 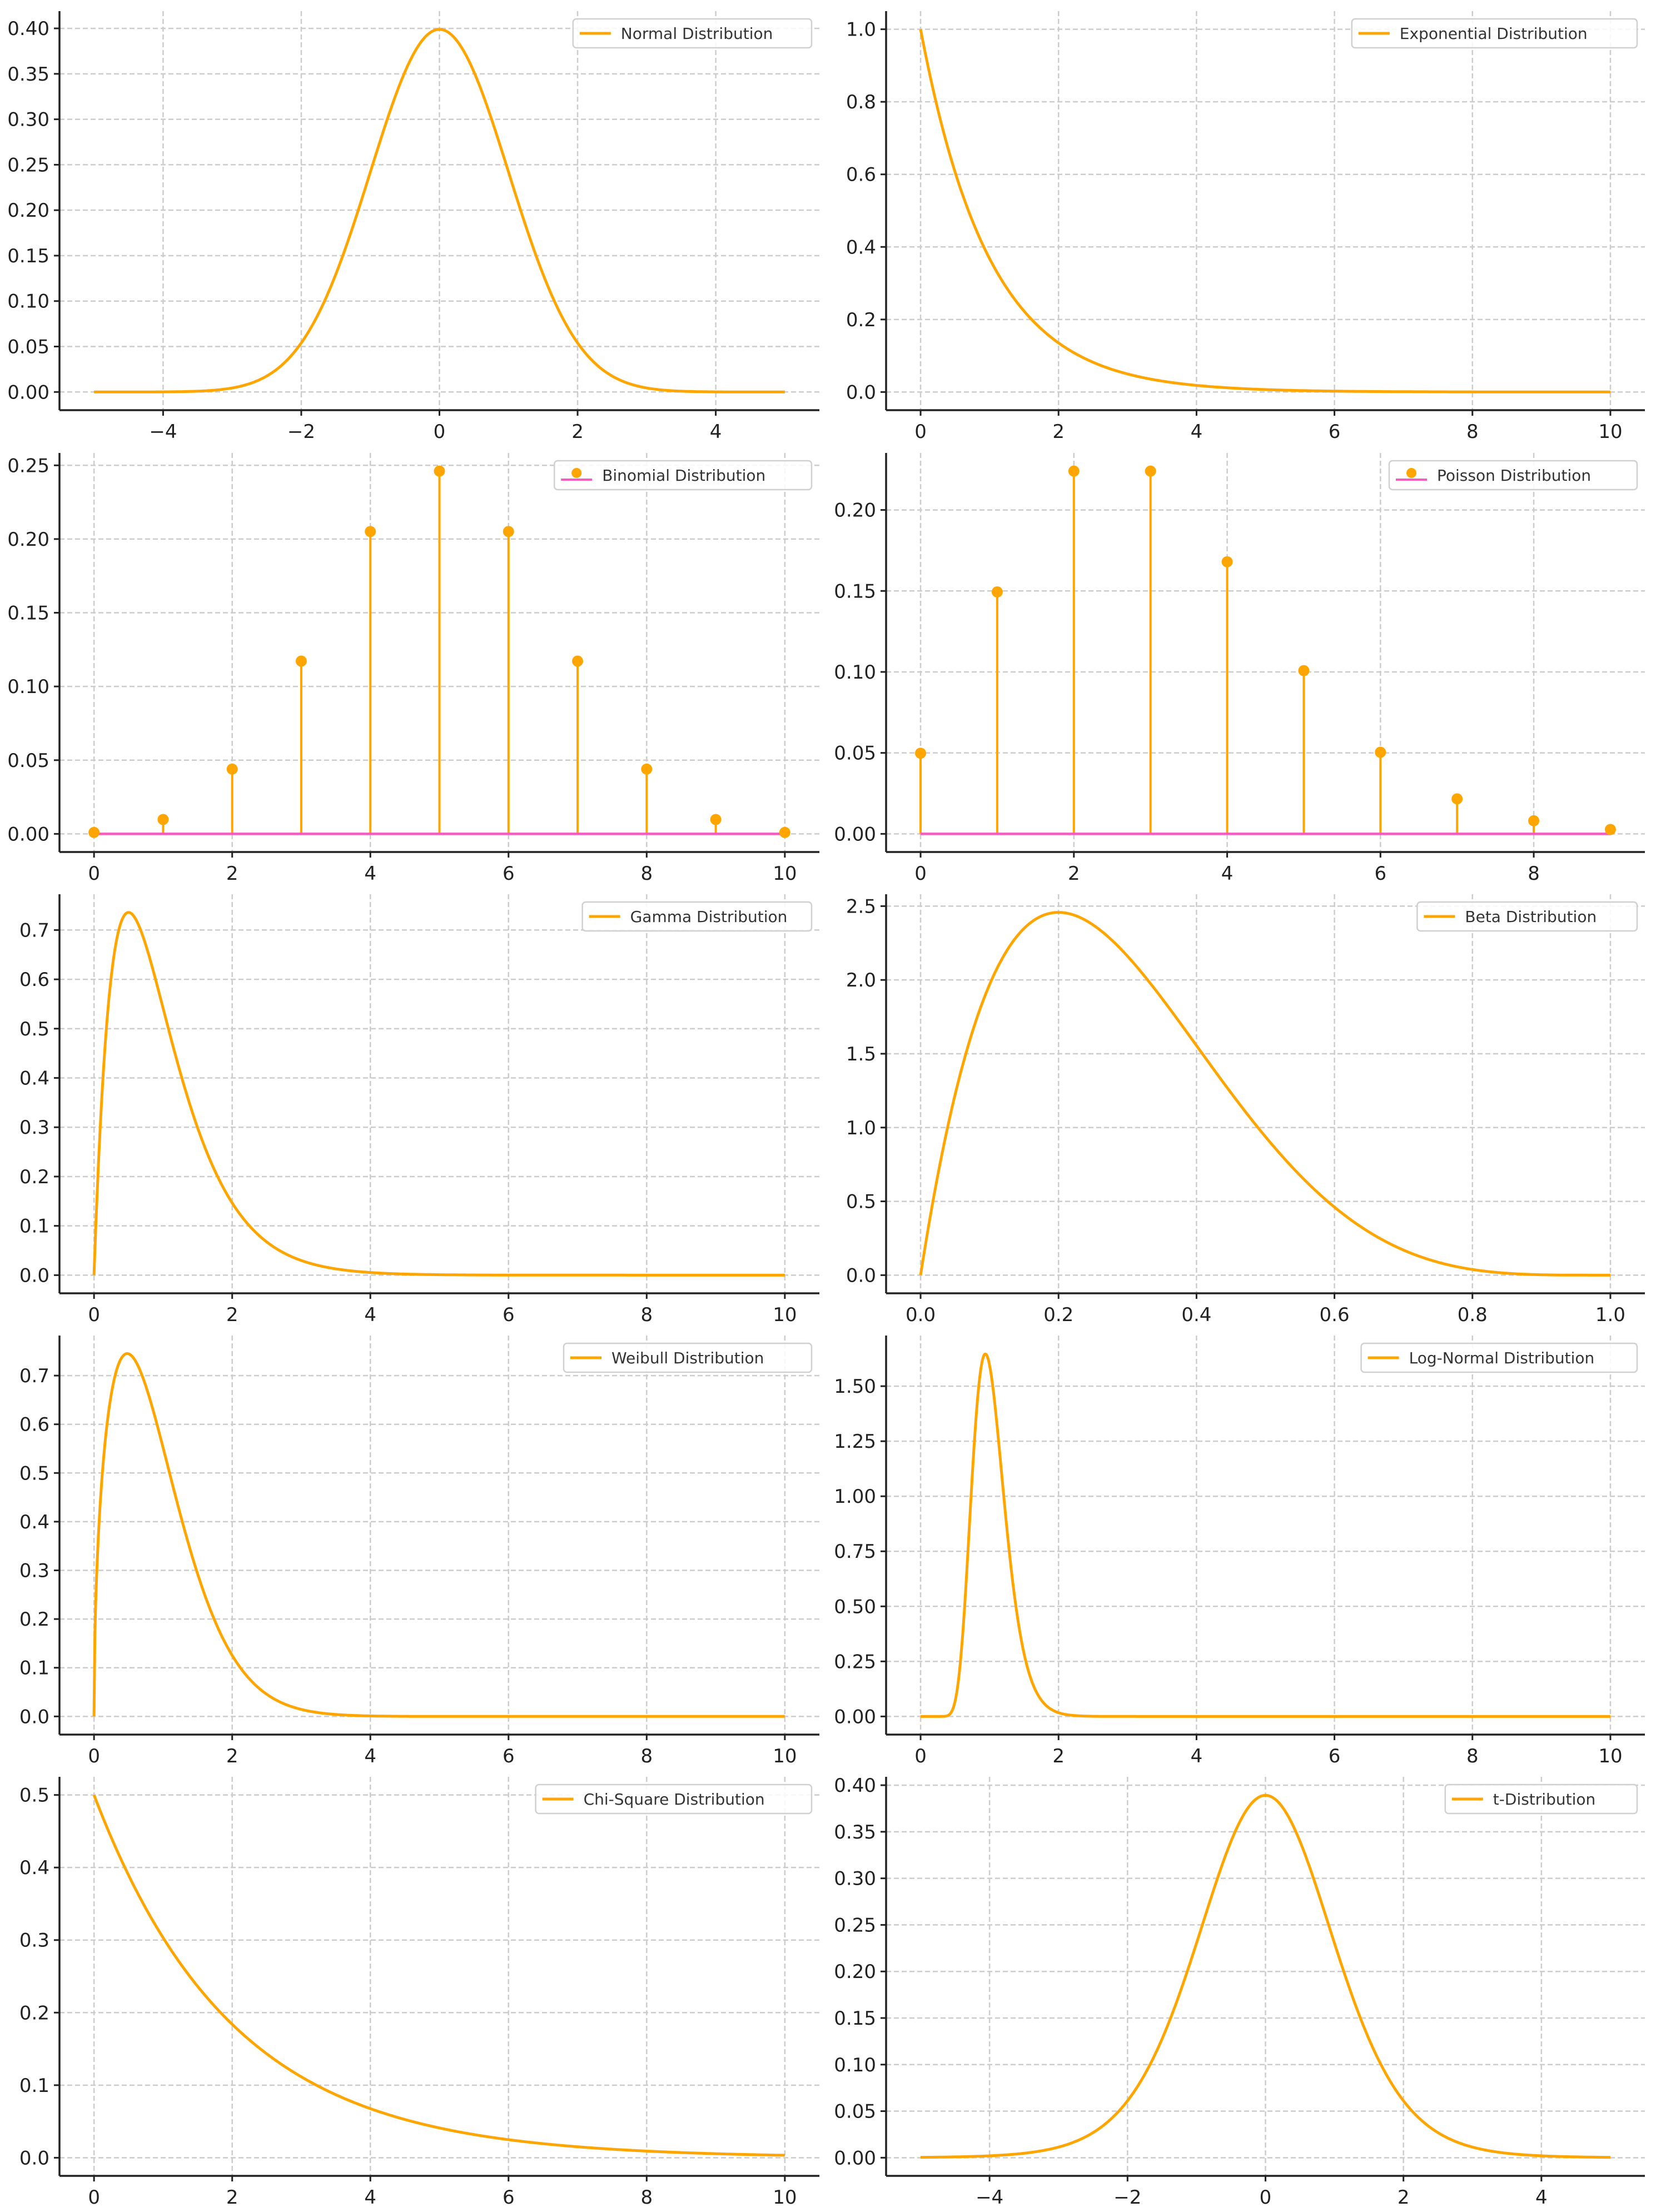 What do you see at coordinates (674, 1799) in the screenshot?
I see `legend: Chi-Square Distribution` at bounding box center [674, 1799].